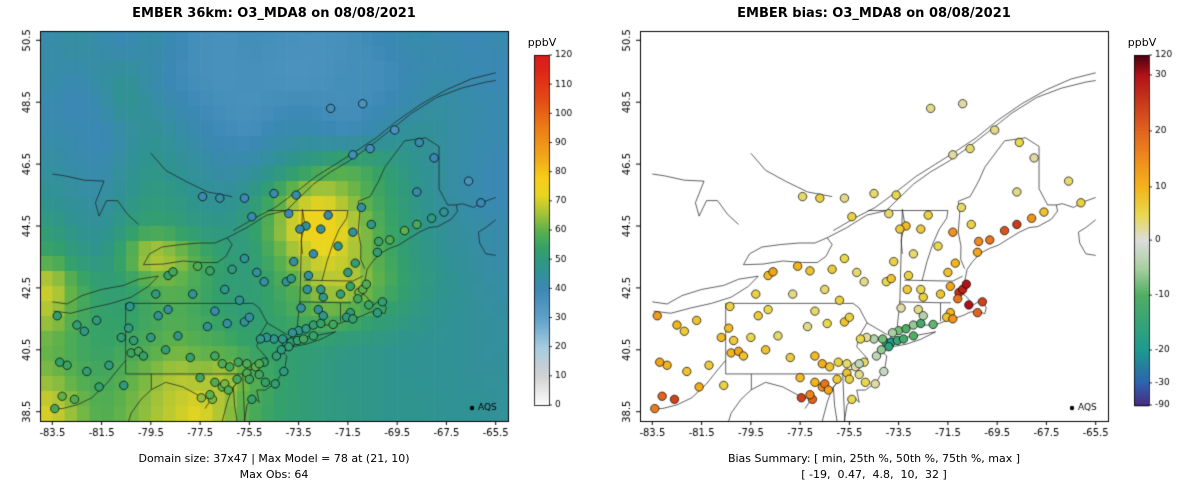  I want to click on model-title: EMBER 36km: O3_MDA8 on 08/08/2021, so click(274, 13).